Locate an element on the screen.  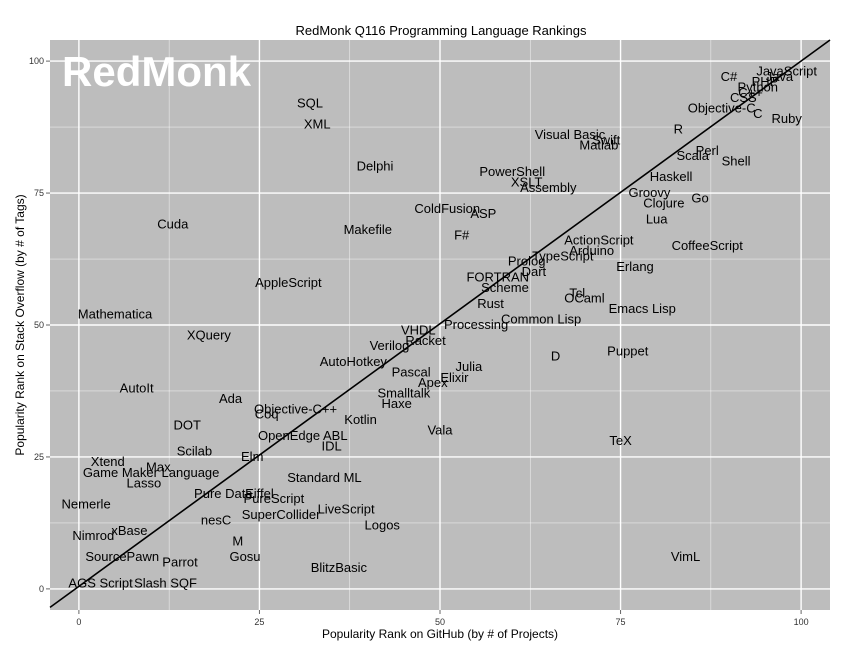
language-label: Matlab is located at coordinates (598, 145).